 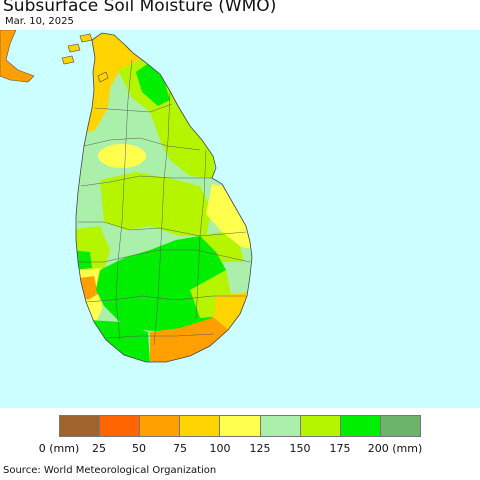 What do you see at coordinates (89, 288) in the screenshot?
I see `southwest-orange-zone` at bounding box center [89, 288].